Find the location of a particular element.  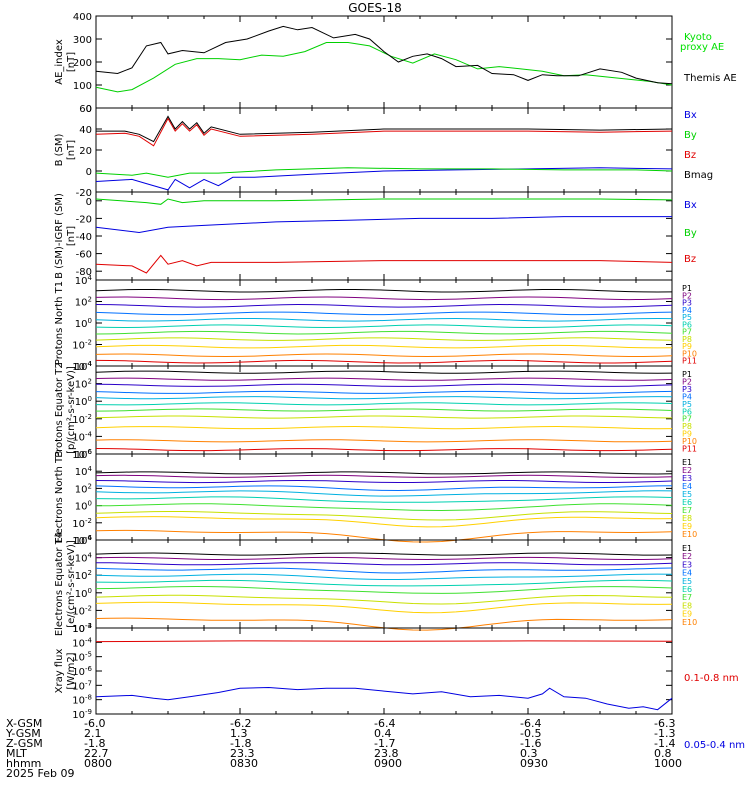

channel-label: P8 is located at coordinates (687, 426).